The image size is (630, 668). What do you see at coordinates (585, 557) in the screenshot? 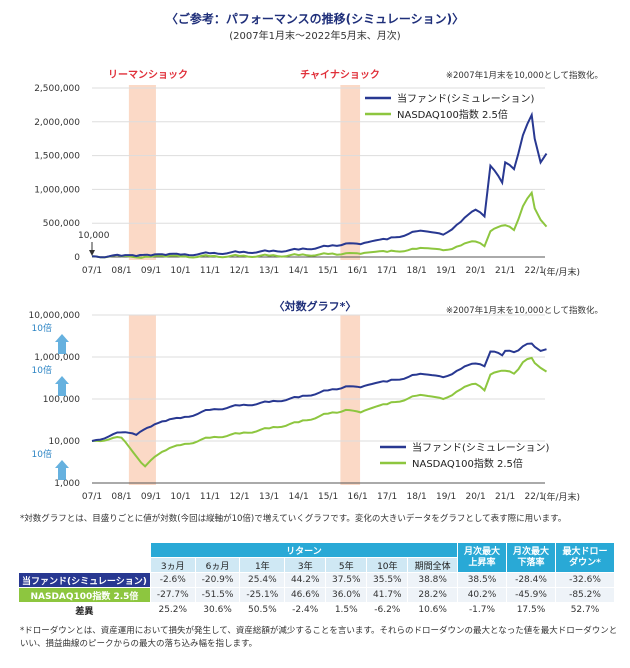
I see `max-drawdown-header: 最大ドローダウン*` at bounding box center [585, 557].